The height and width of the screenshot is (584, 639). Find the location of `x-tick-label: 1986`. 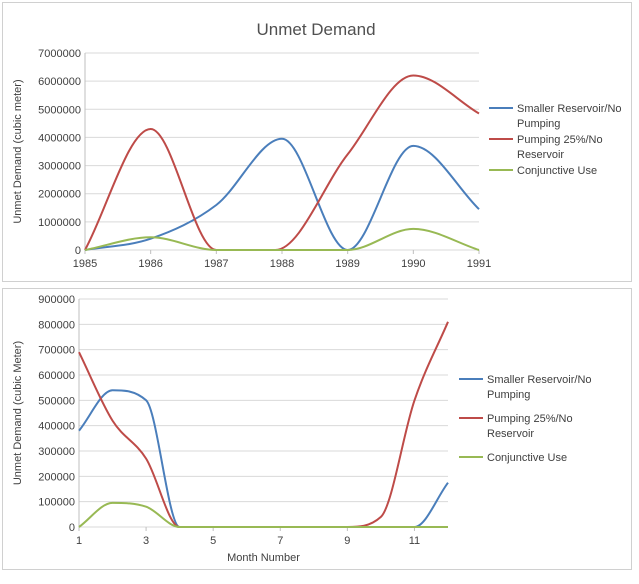

x-tick-label: 1986 is located at coordinates (150, 264).